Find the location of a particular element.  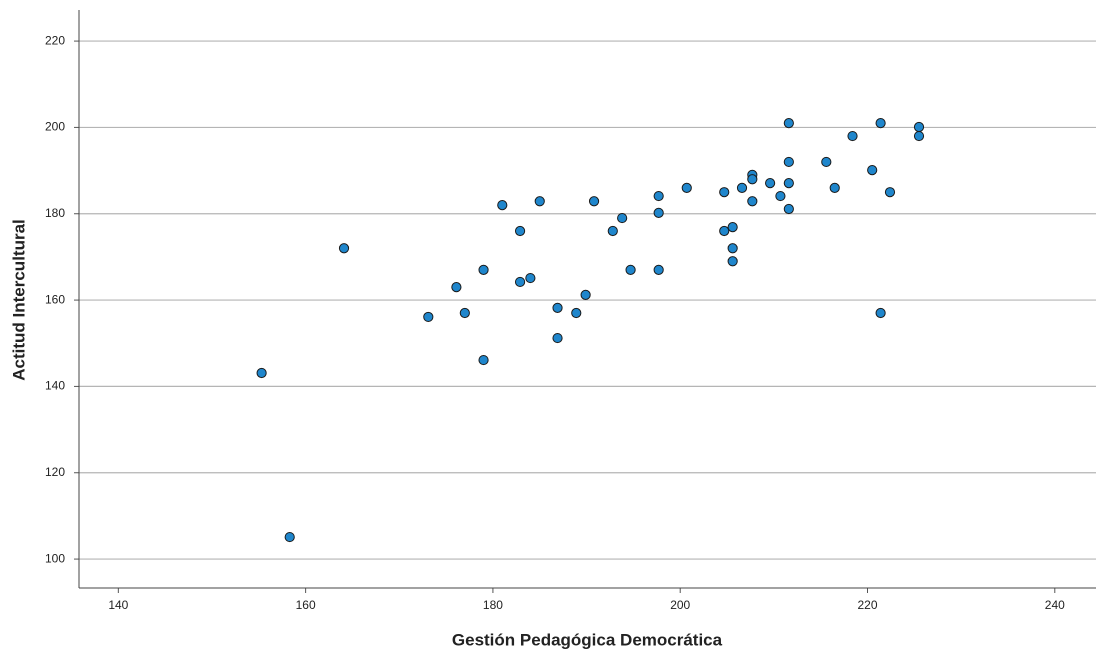

y-tick-label: 200 is located at coordinates (55, 127).